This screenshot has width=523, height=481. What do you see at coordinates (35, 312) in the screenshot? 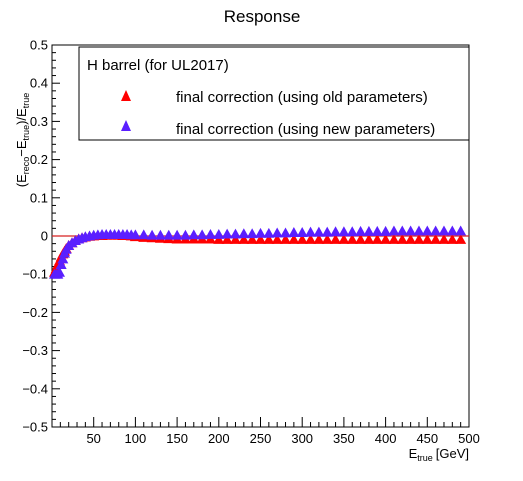
I see `y-tick-label: −0.2` at bounding box center [35, 312].